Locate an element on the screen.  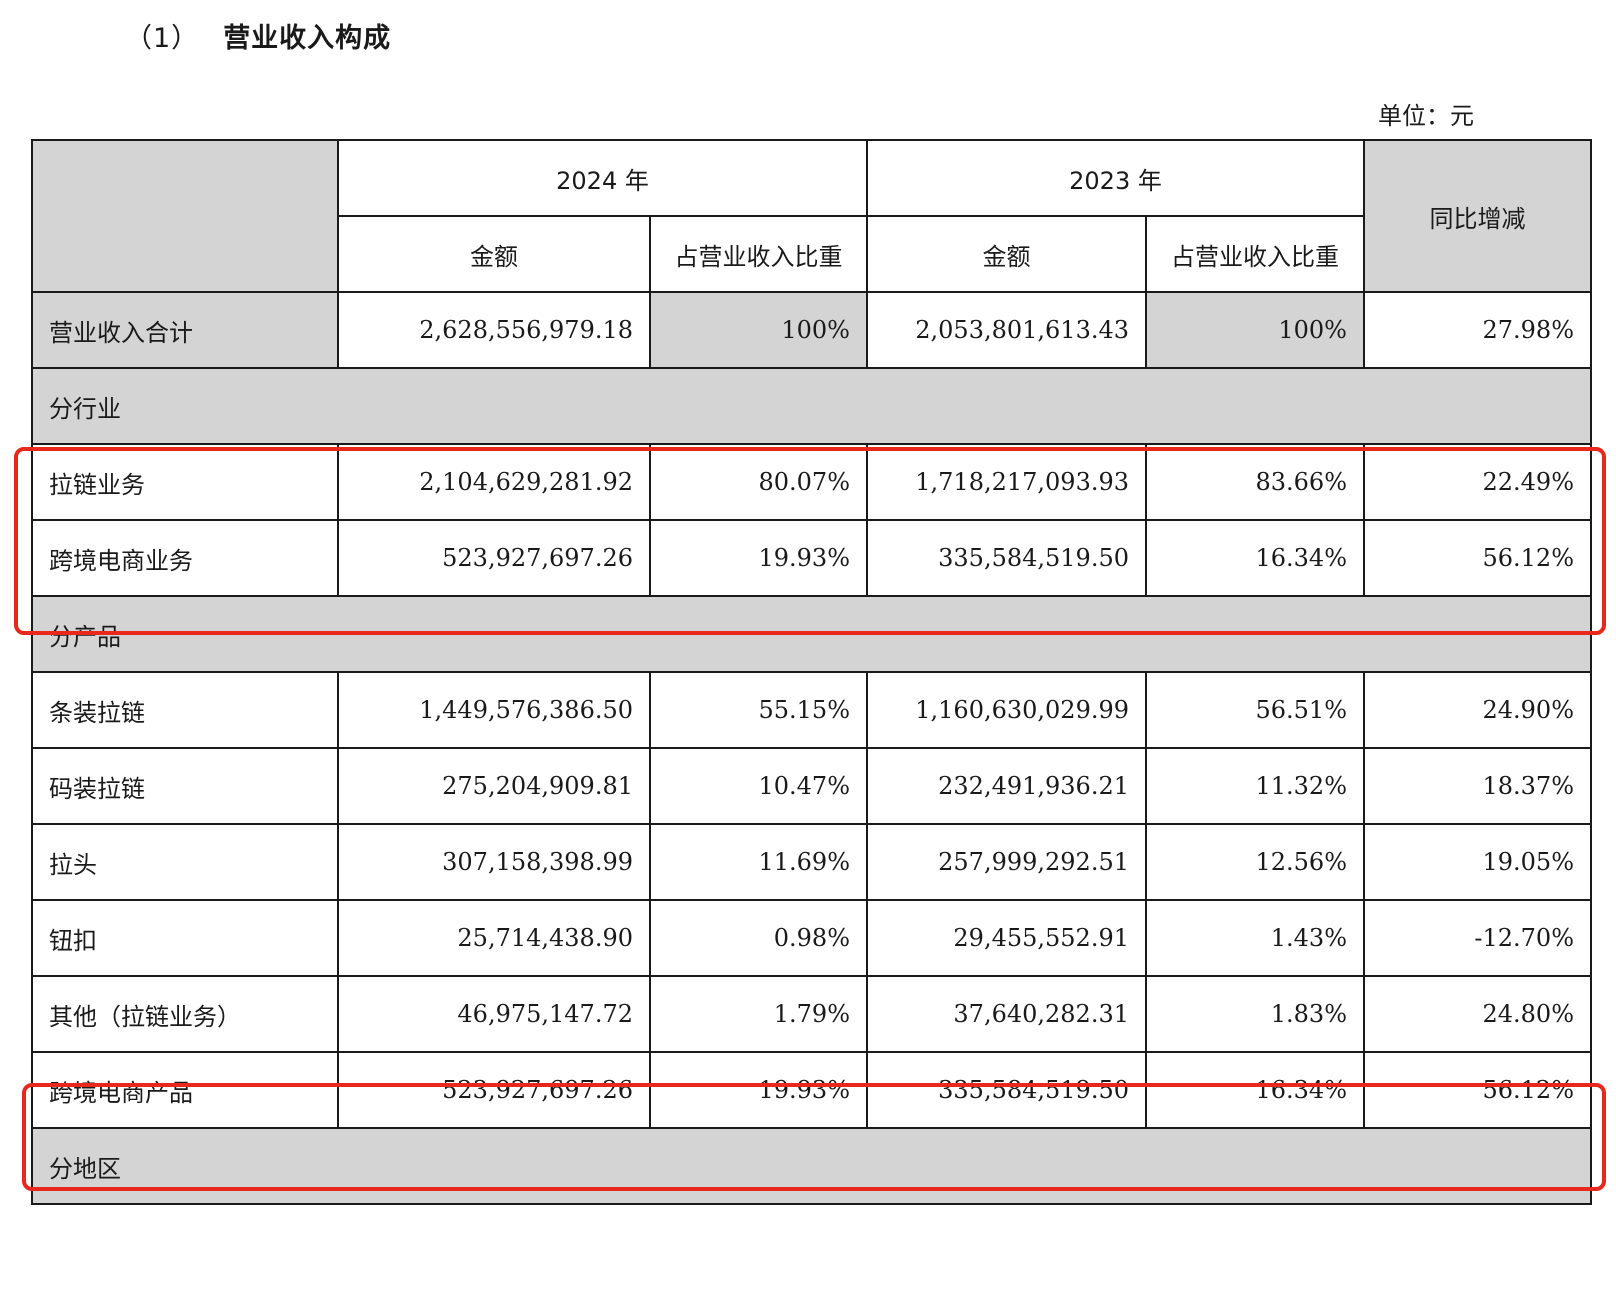
header-row-years: 2024 年 2023 年 同比增减 is located at coordinates (811, 216).